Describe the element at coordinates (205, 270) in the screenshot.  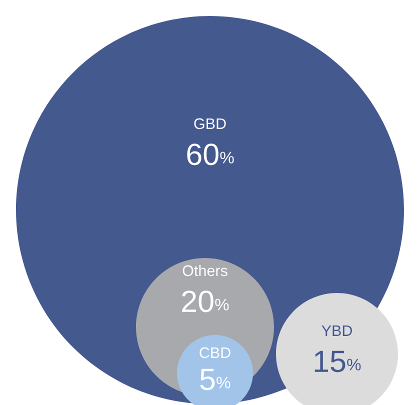
I see `category-label: Others` at that location.